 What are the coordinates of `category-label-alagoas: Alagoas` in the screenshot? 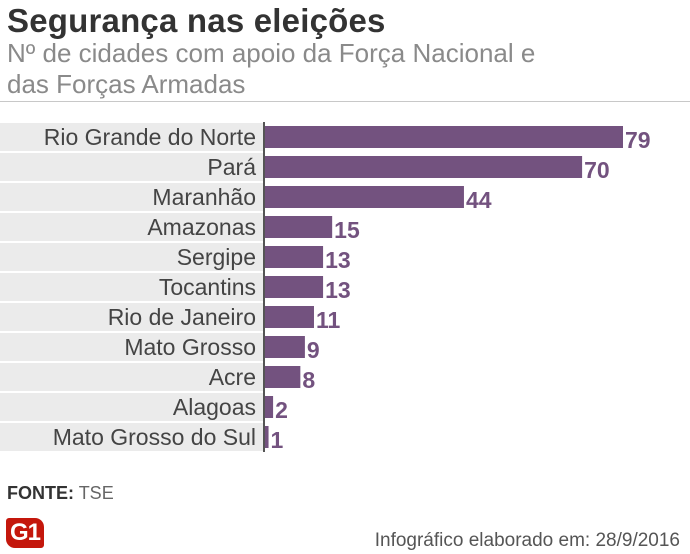 It's located at (214, 407).